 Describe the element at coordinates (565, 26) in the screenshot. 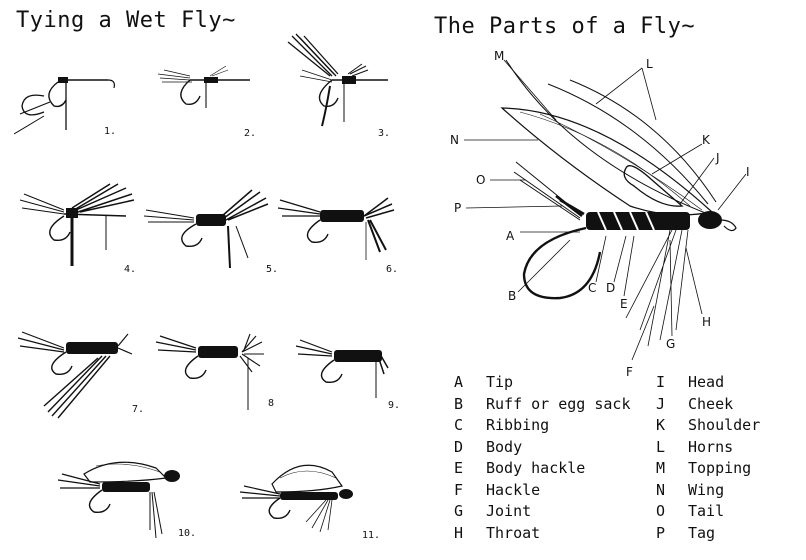

I see `parts-title: The Parts of a Fly~` at that location.